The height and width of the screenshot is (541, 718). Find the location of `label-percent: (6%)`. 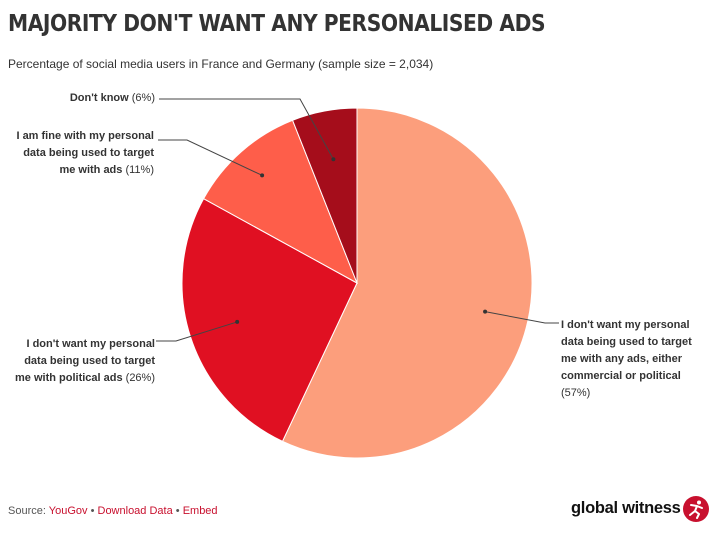

label-percent: (6%) is located at coordinates (143, 98).